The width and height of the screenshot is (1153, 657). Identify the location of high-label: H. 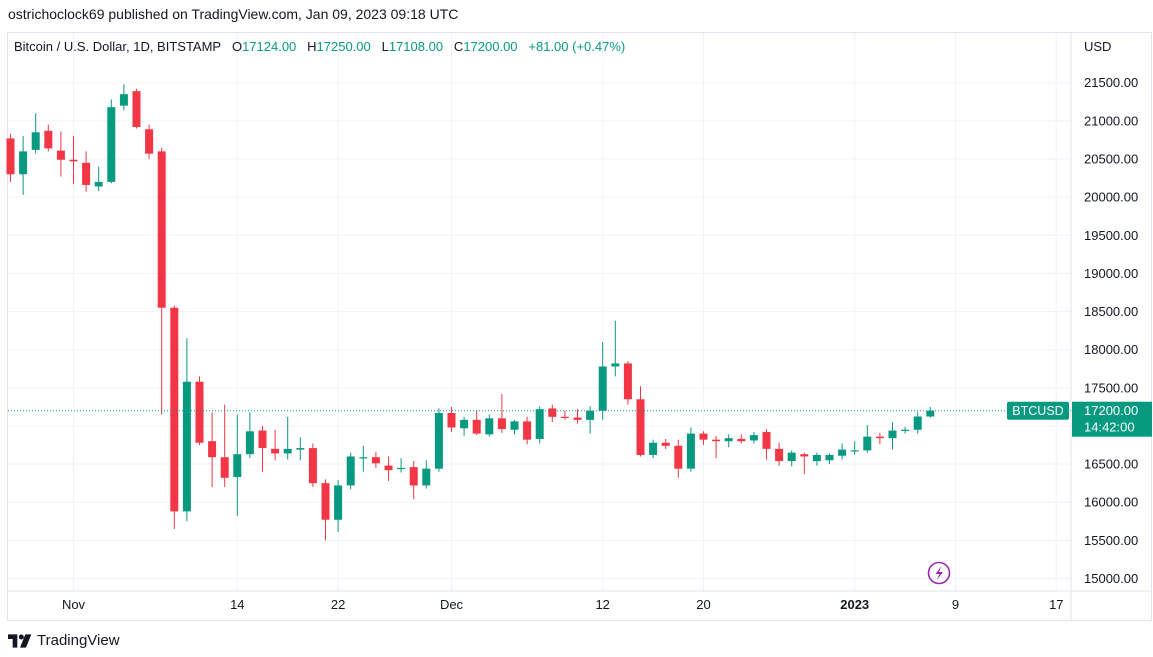
(312, 46).